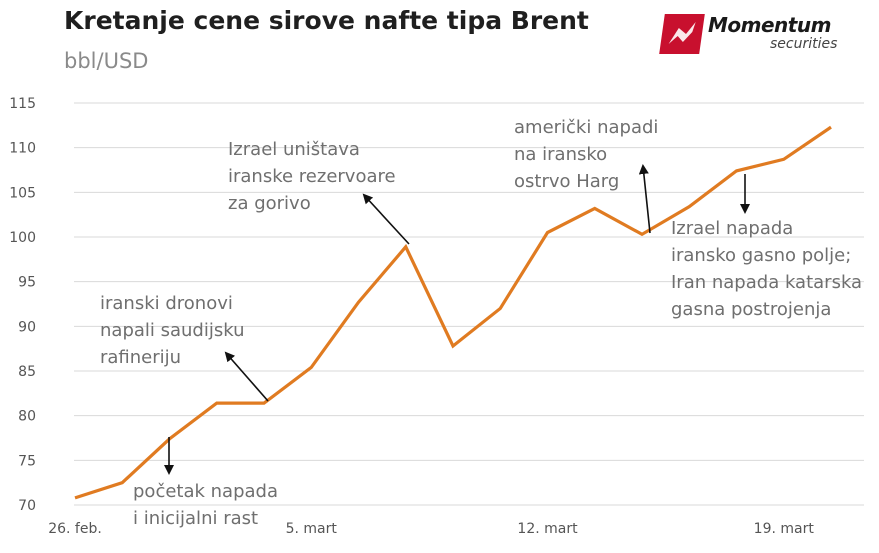 This screenshot has height=553, width=879. I want to click on annotation-line: američki napadi, so click(586, 127).